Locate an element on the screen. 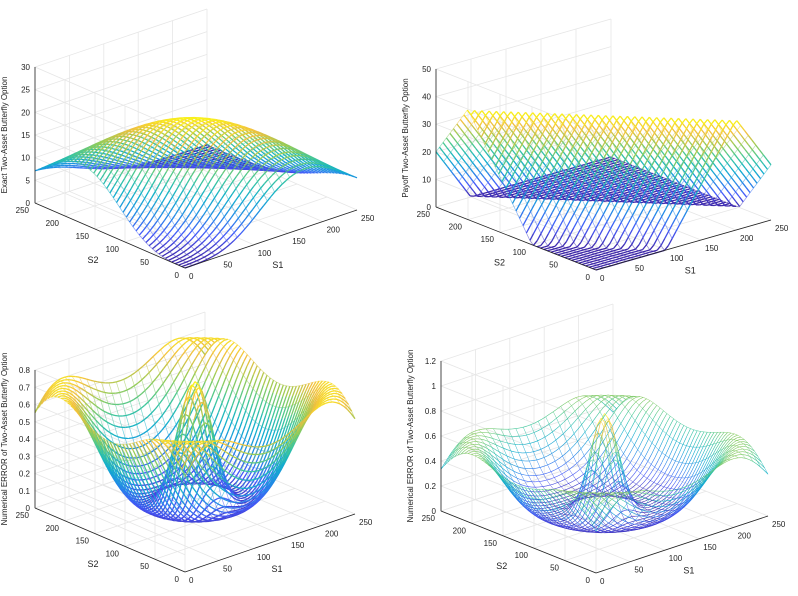 The width and height of the screenshot is (798, 596). z-tick-label: 20 is located at coordinates (25, 112).